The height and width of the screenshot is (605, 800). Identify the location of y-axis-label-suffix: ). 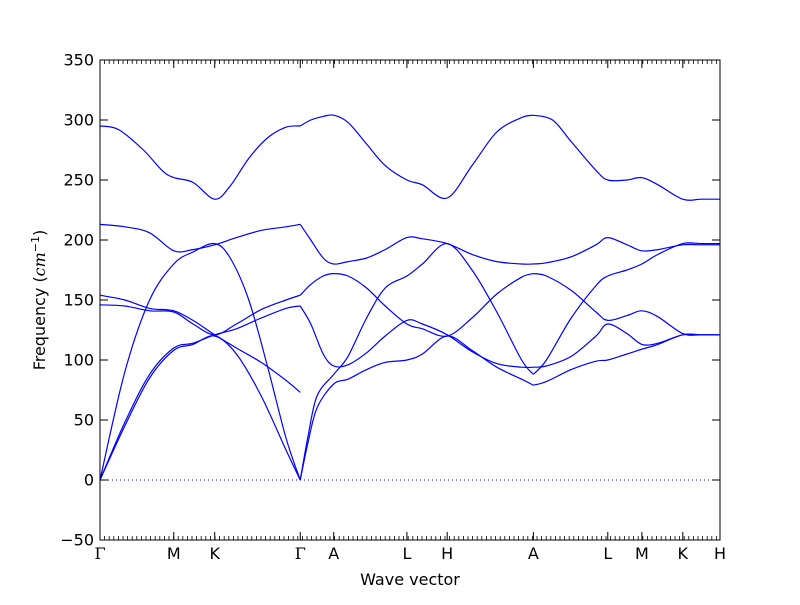
(39, 233).